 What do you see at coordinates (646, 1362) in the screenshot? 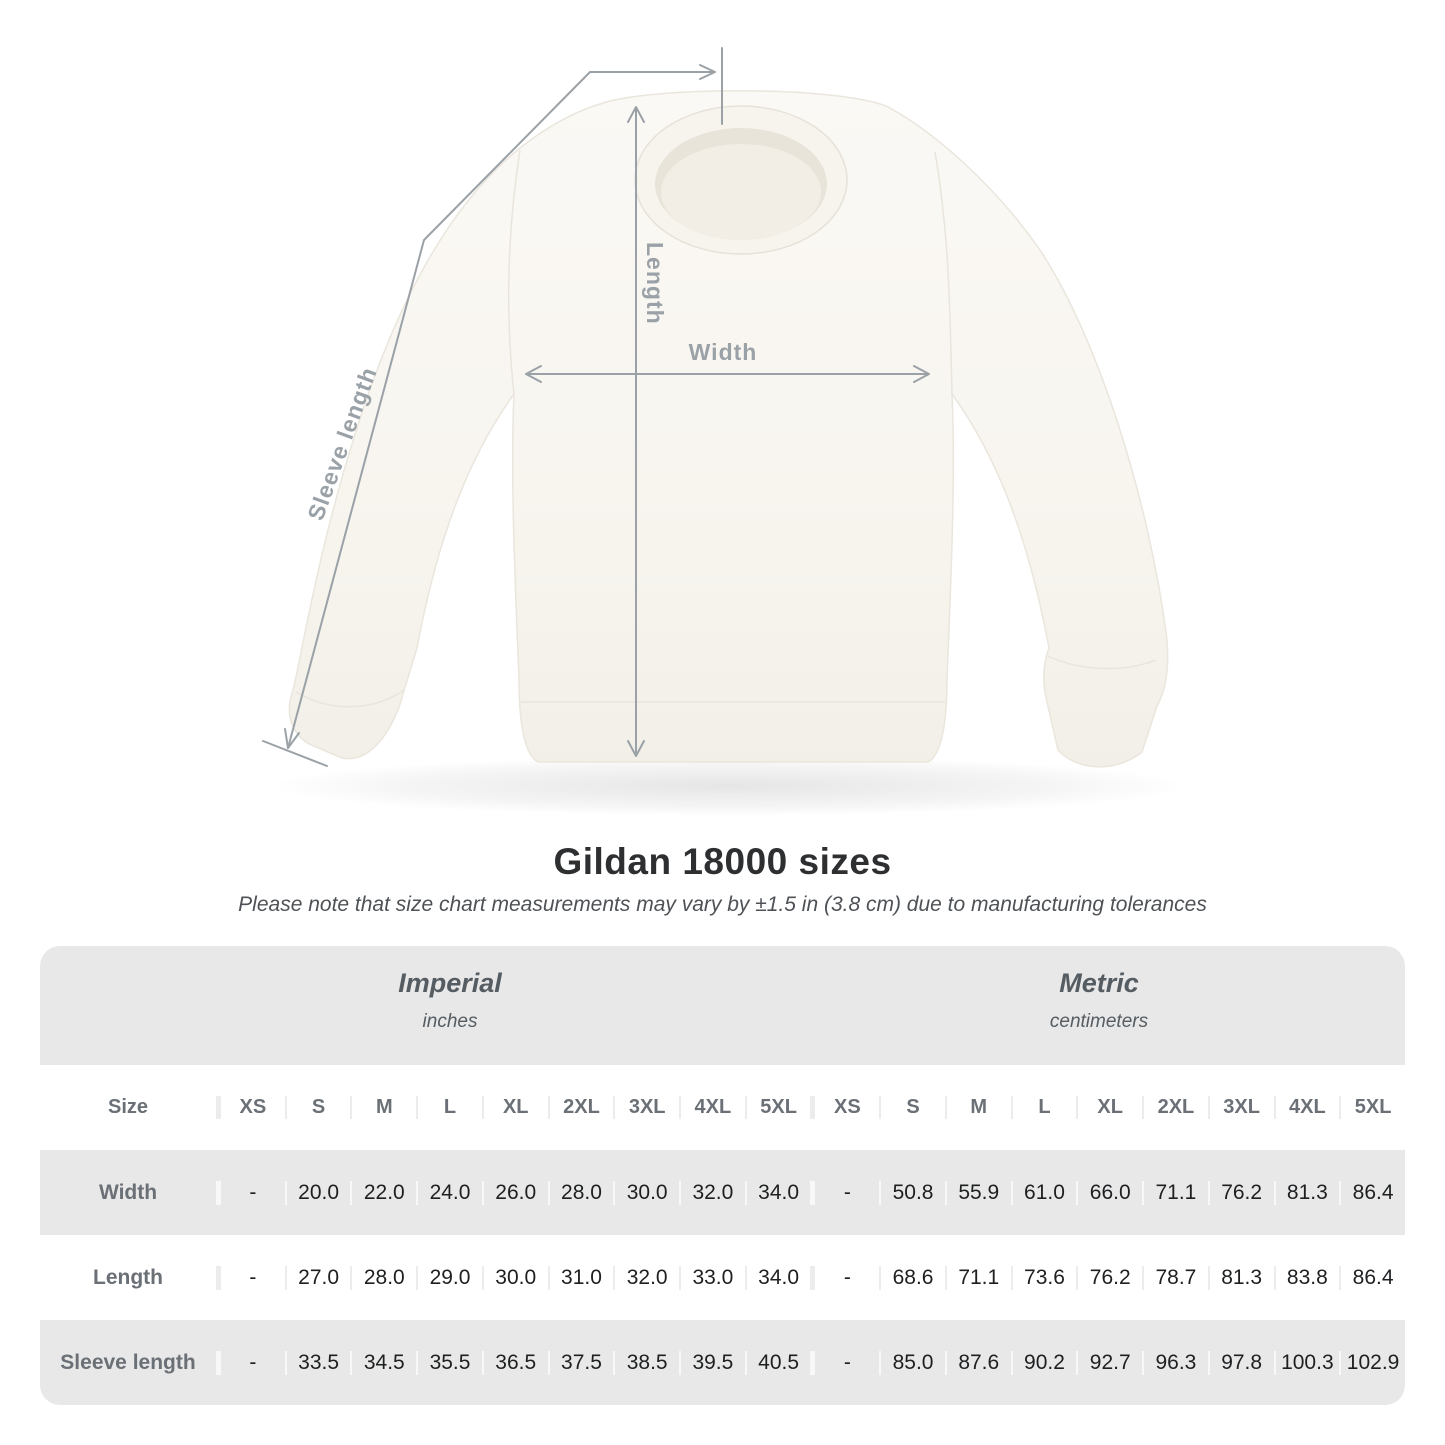
I see `imperial-value-cell: 38.5` at bounding box center [646, 1362].